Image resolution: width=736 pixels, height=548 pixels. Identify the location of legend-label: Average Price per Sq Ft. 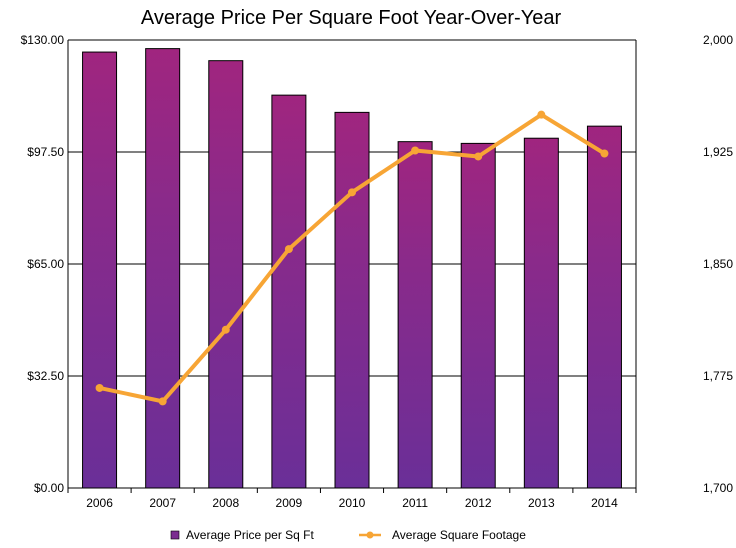
(250, 535).